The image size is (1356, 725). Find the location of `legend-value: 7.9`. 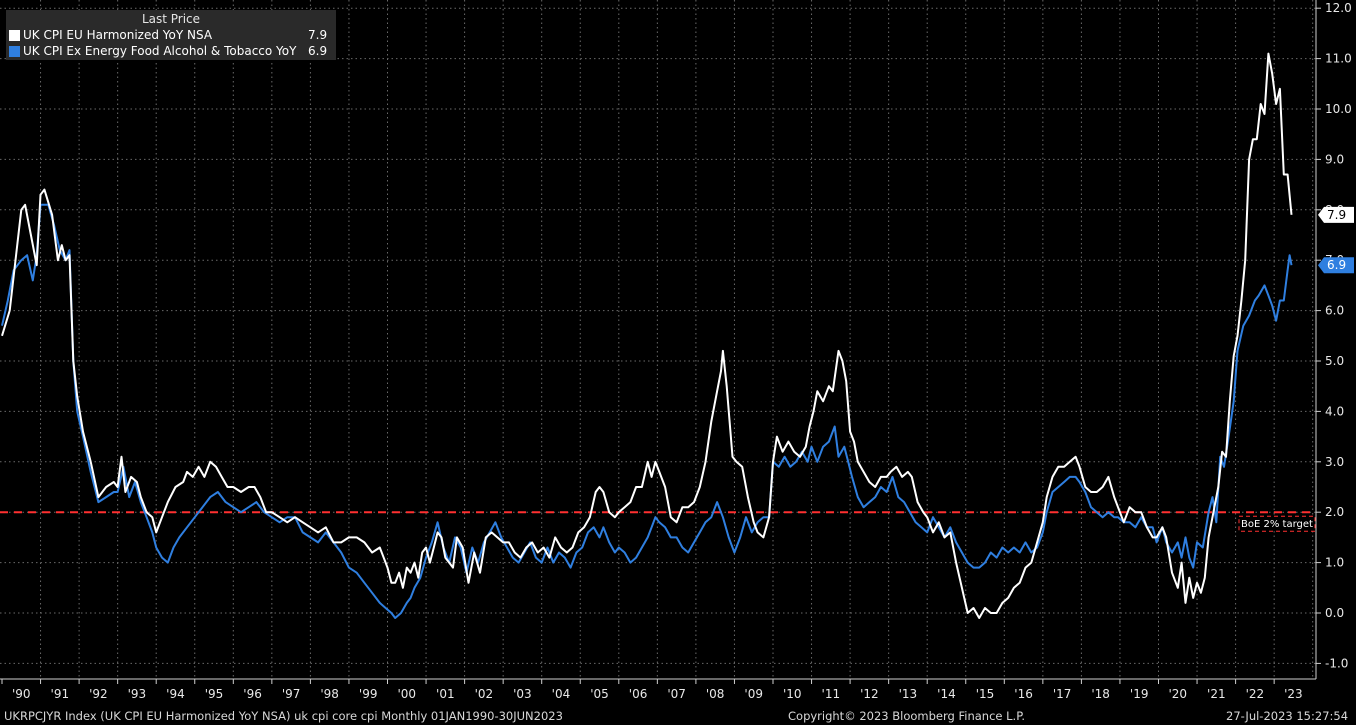

legend-value: 7.9 is located at coordinates (318, 35).